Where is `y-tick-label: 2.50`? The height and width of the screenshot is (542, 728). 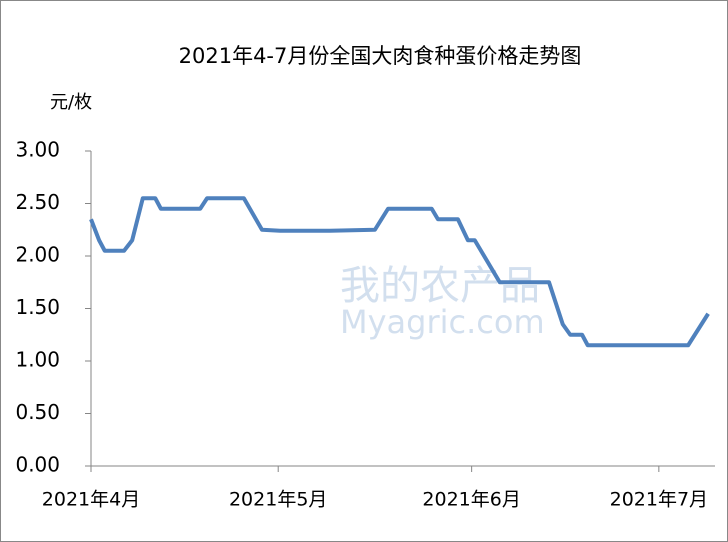
y-tick-label: 2.50 is located at coordinates (37, 202).